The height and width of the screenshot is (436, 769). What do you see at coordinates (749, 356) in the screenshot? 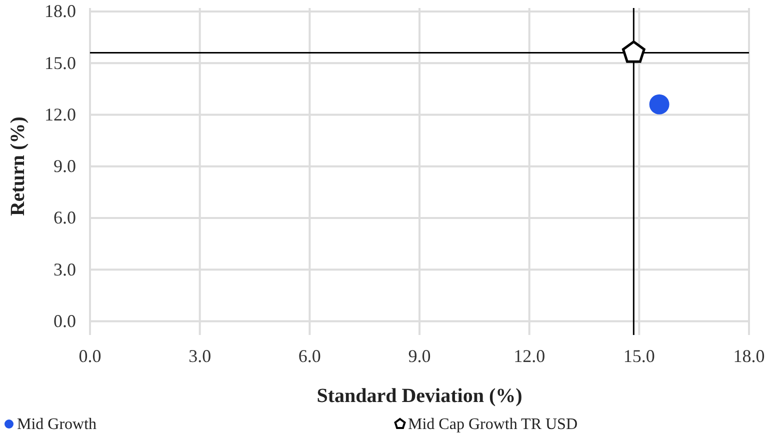
I see `x-tick-label: 18.0` at bounding box center [749, 356].